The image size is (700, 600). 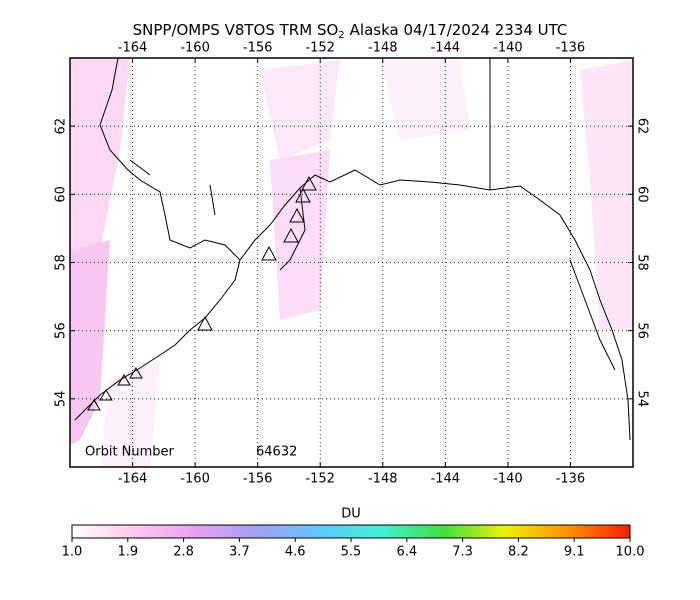 What do you see at coordinates (462, 552) in the screenshot?
I see `colorbar-tick-label: 7.3` at bounding box center [462, 552].